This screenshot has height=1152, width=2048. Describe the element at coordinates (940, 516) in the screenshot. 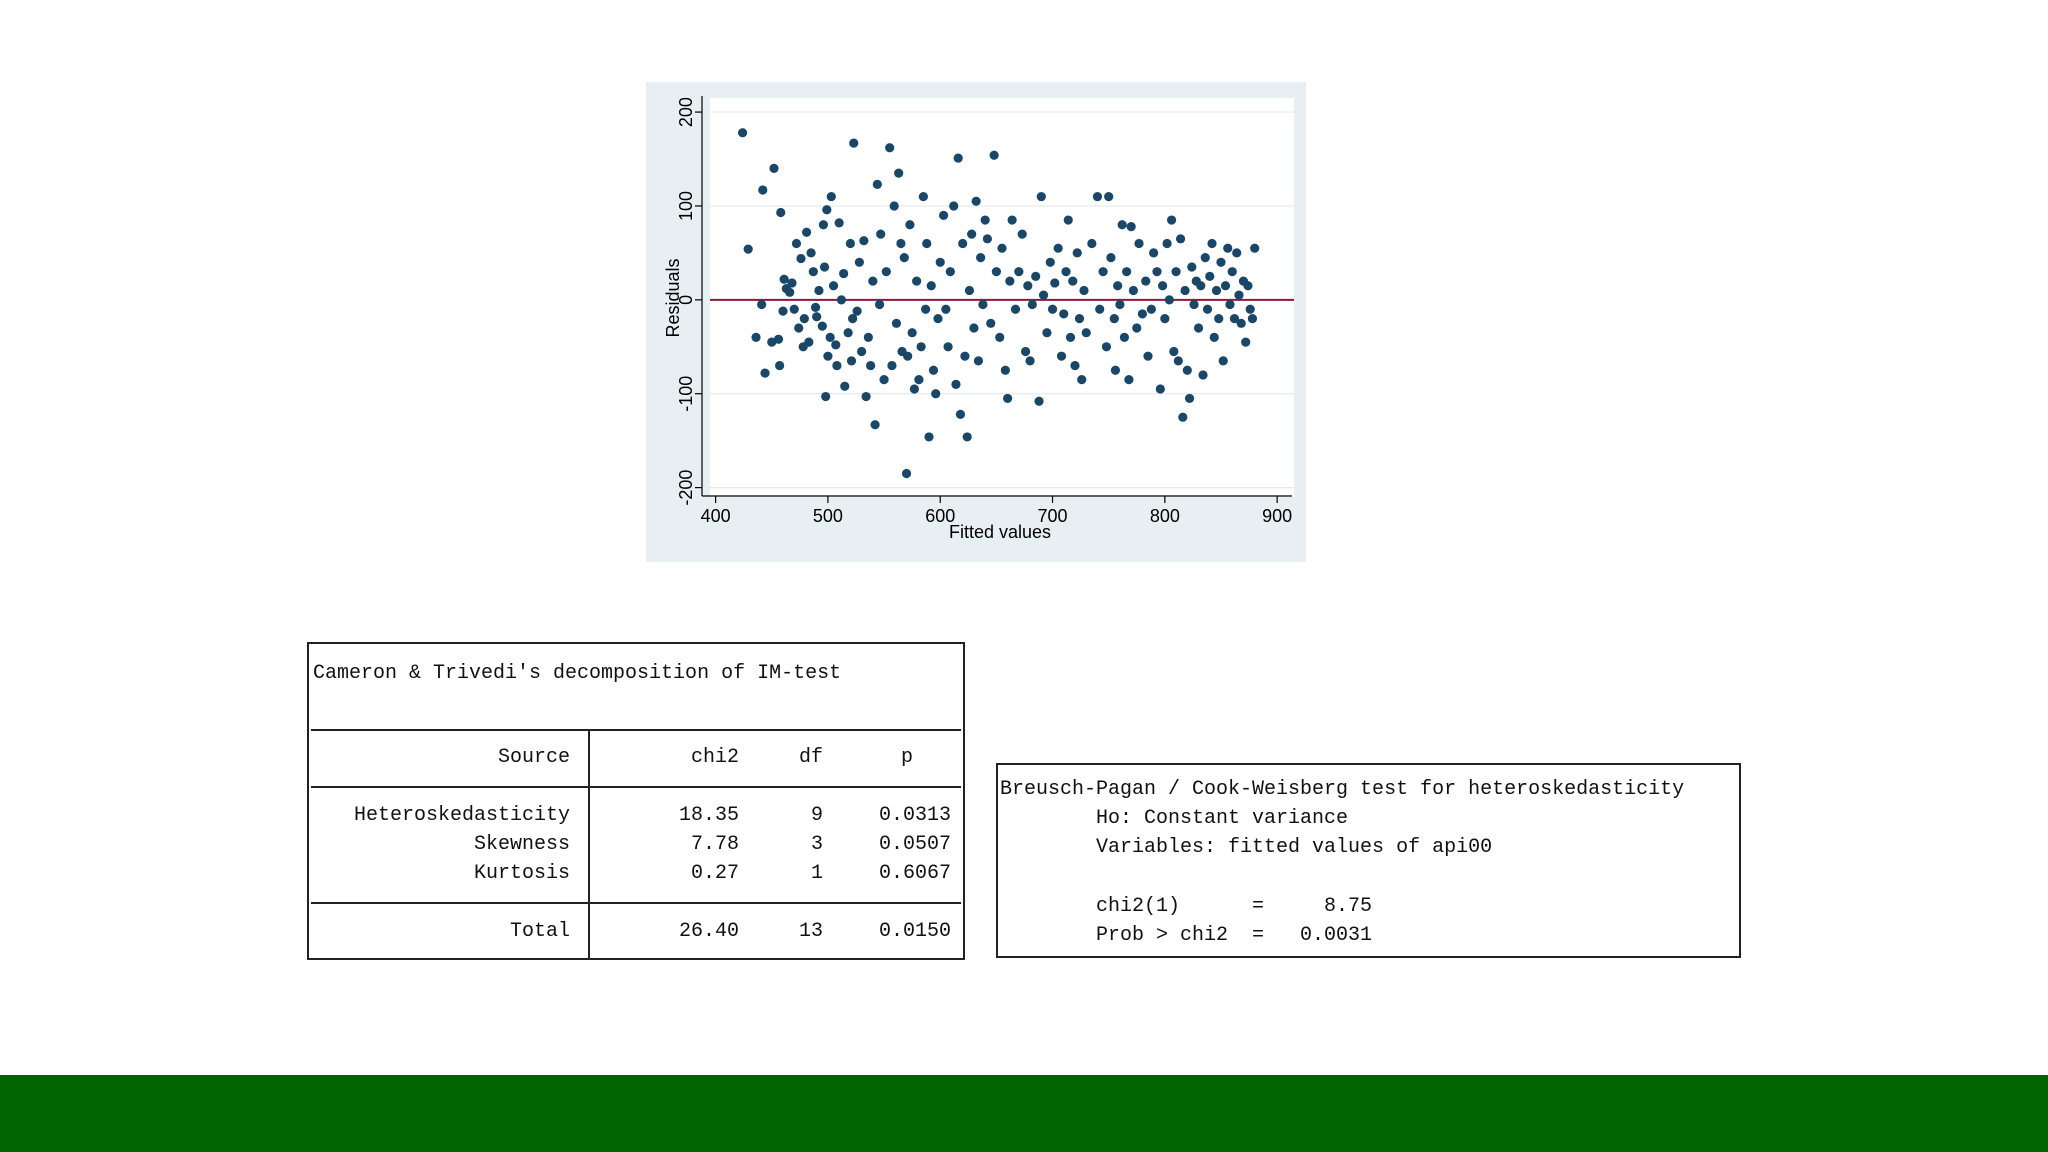

I see `x-tick-label: 600` at that location.